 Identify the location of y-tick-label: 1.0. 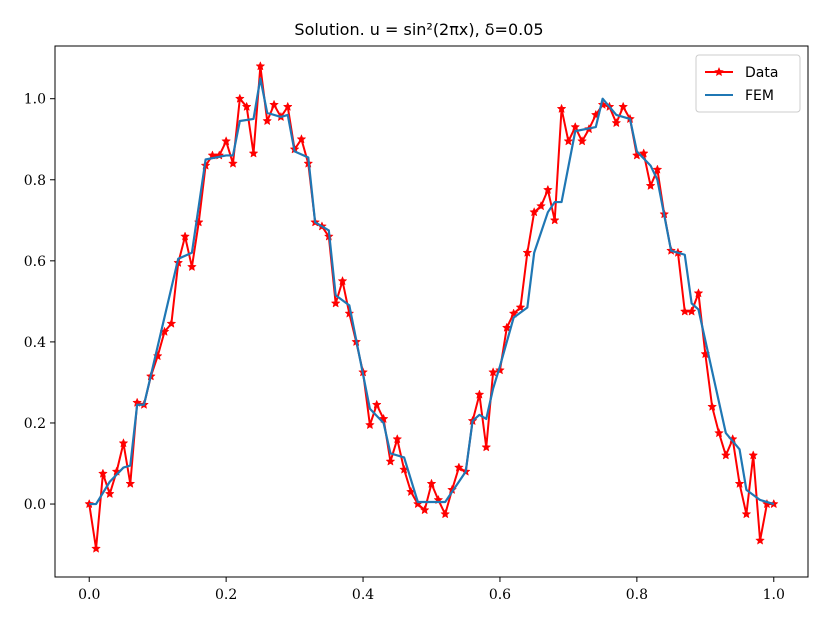
(35, 100).